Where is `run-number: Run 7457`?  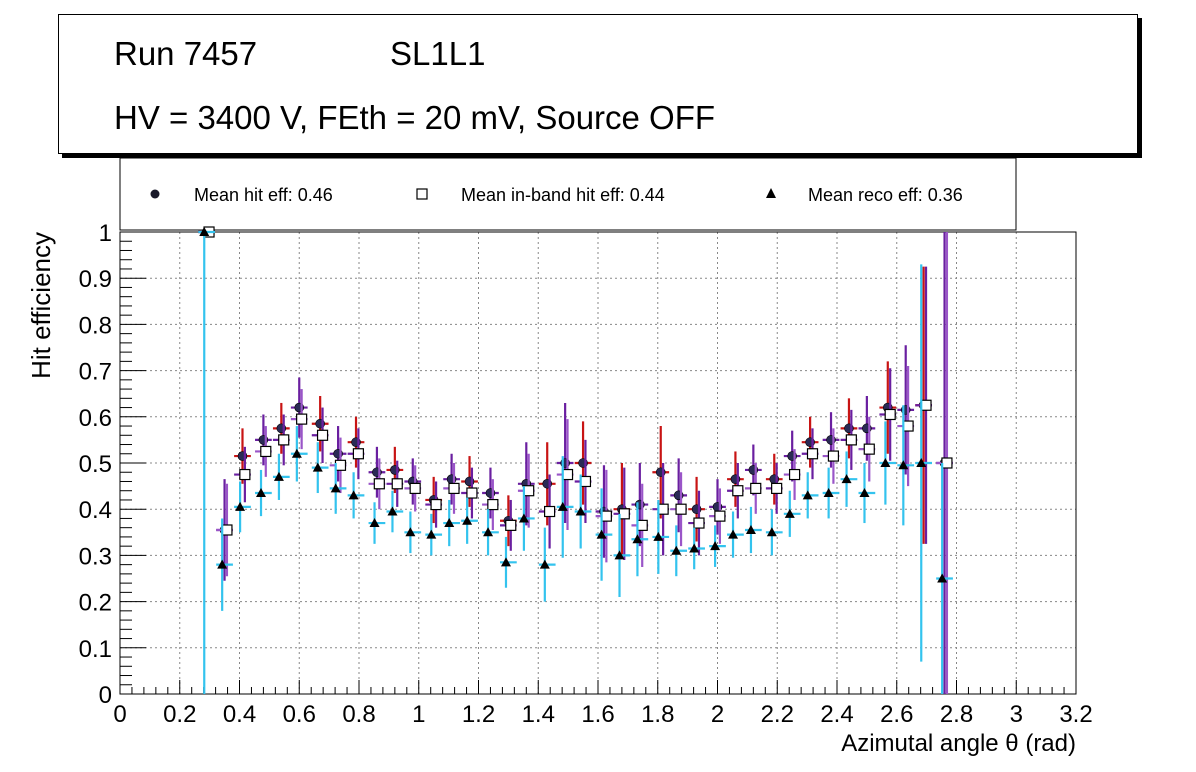 run-number: Run 7457 is located at coordinates (186, 53).